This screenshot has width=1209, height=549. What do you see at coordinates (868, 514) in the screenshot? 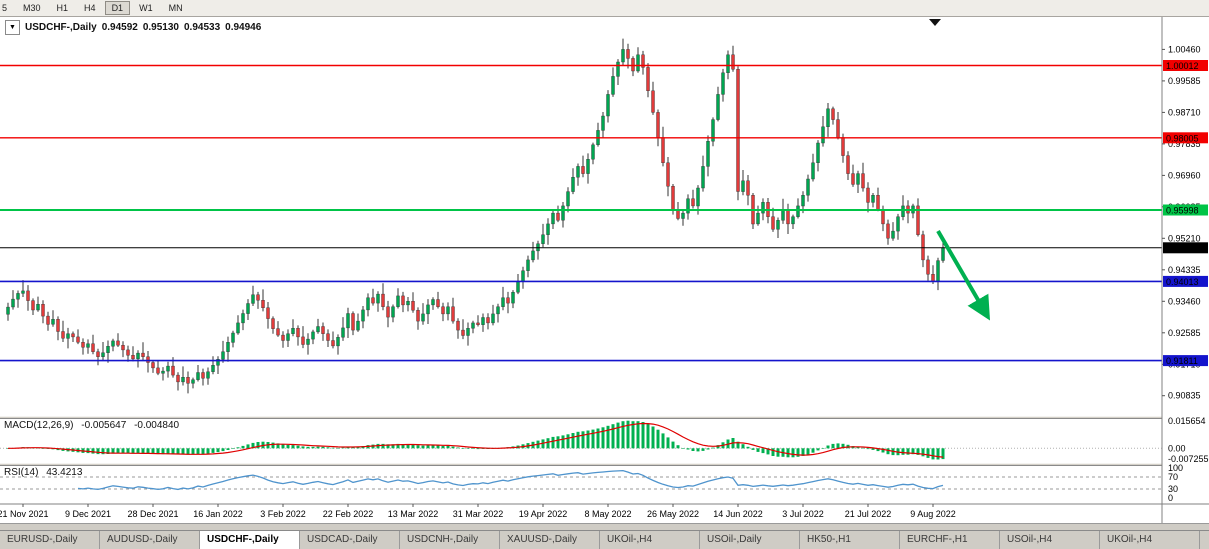
I see `date-label: 21 Jul 2022` at bounding box center [868, 514].